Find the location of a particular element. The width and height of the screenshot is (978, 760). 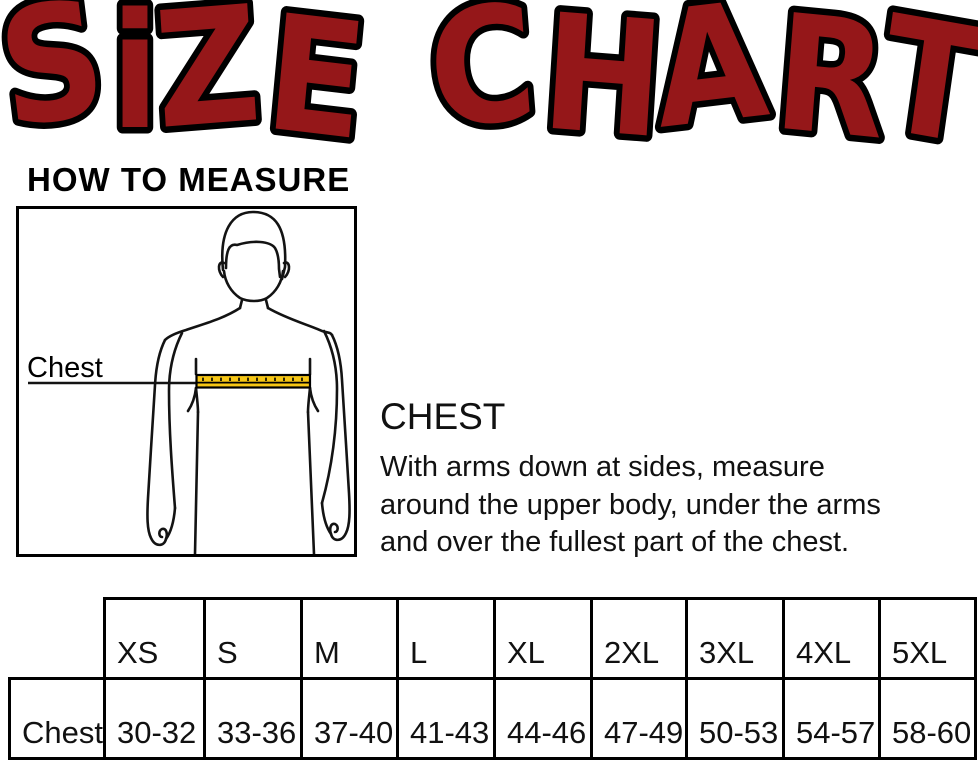

instruction-line: and over the fullest part of the chest. is located at coordinates (615, 542).